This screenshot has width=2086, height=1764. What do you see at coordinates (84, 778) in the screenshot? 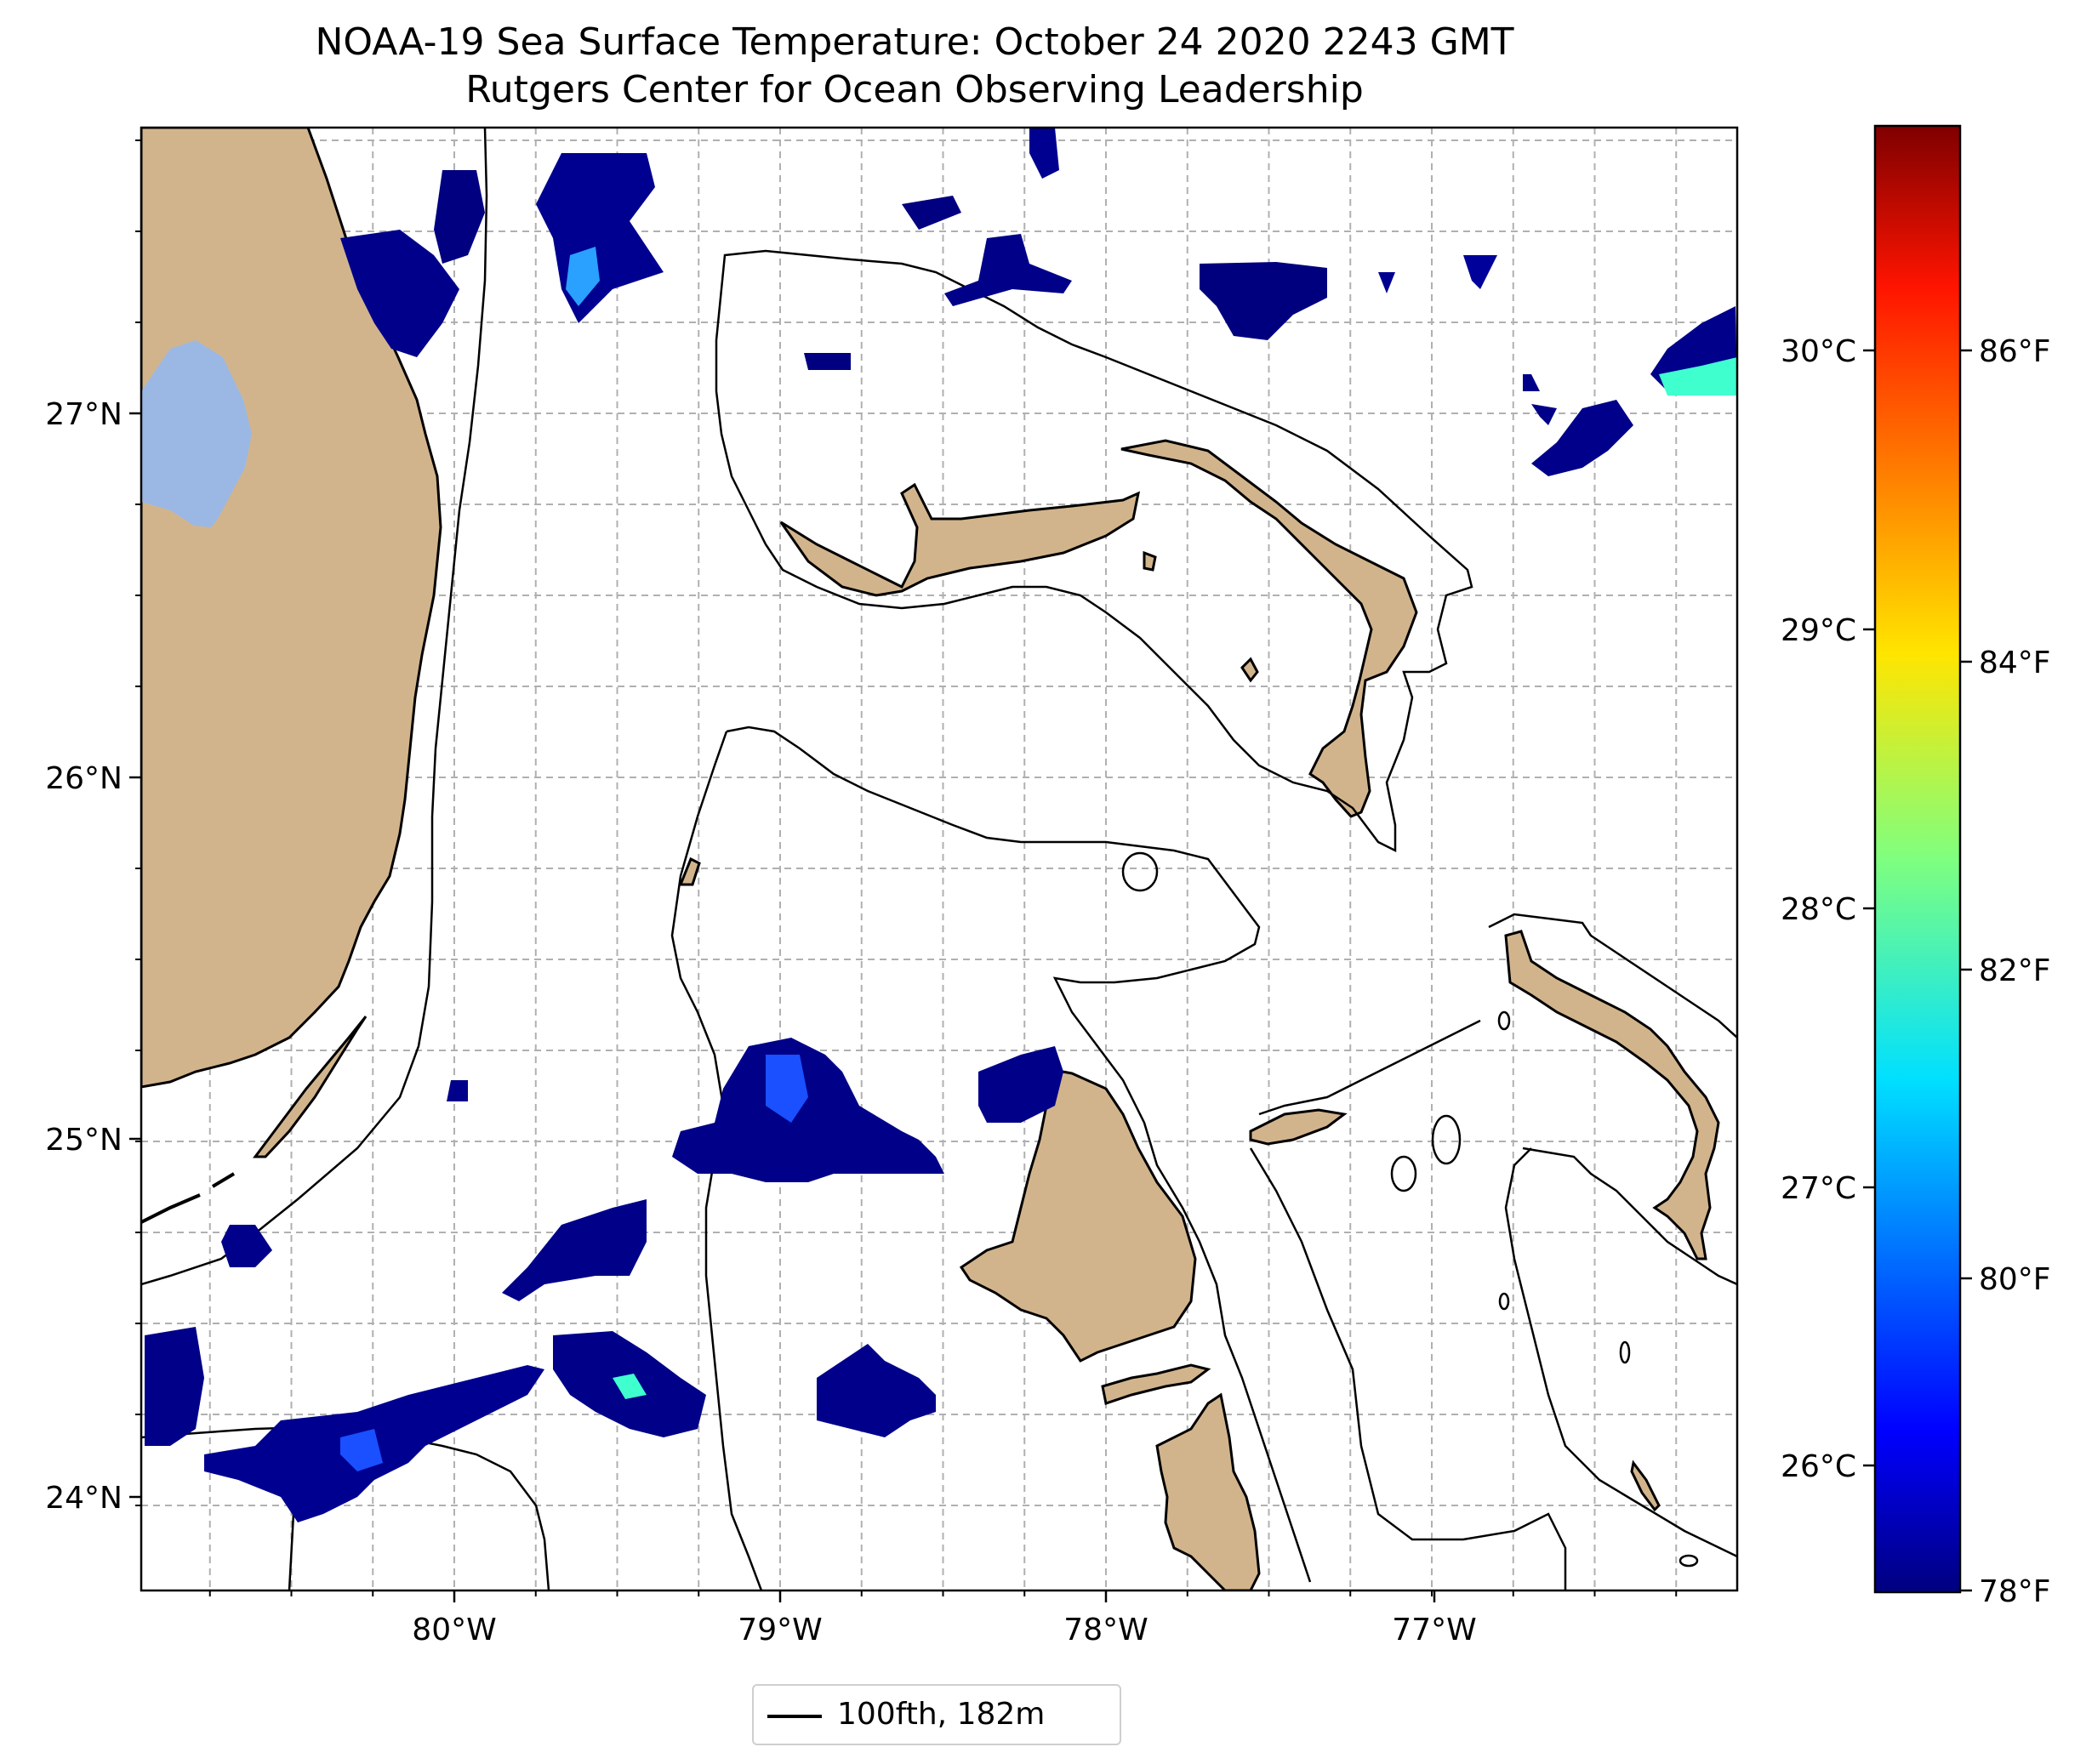
I see `lat-tick-label: 26°N` at bounding box center [84, 778].